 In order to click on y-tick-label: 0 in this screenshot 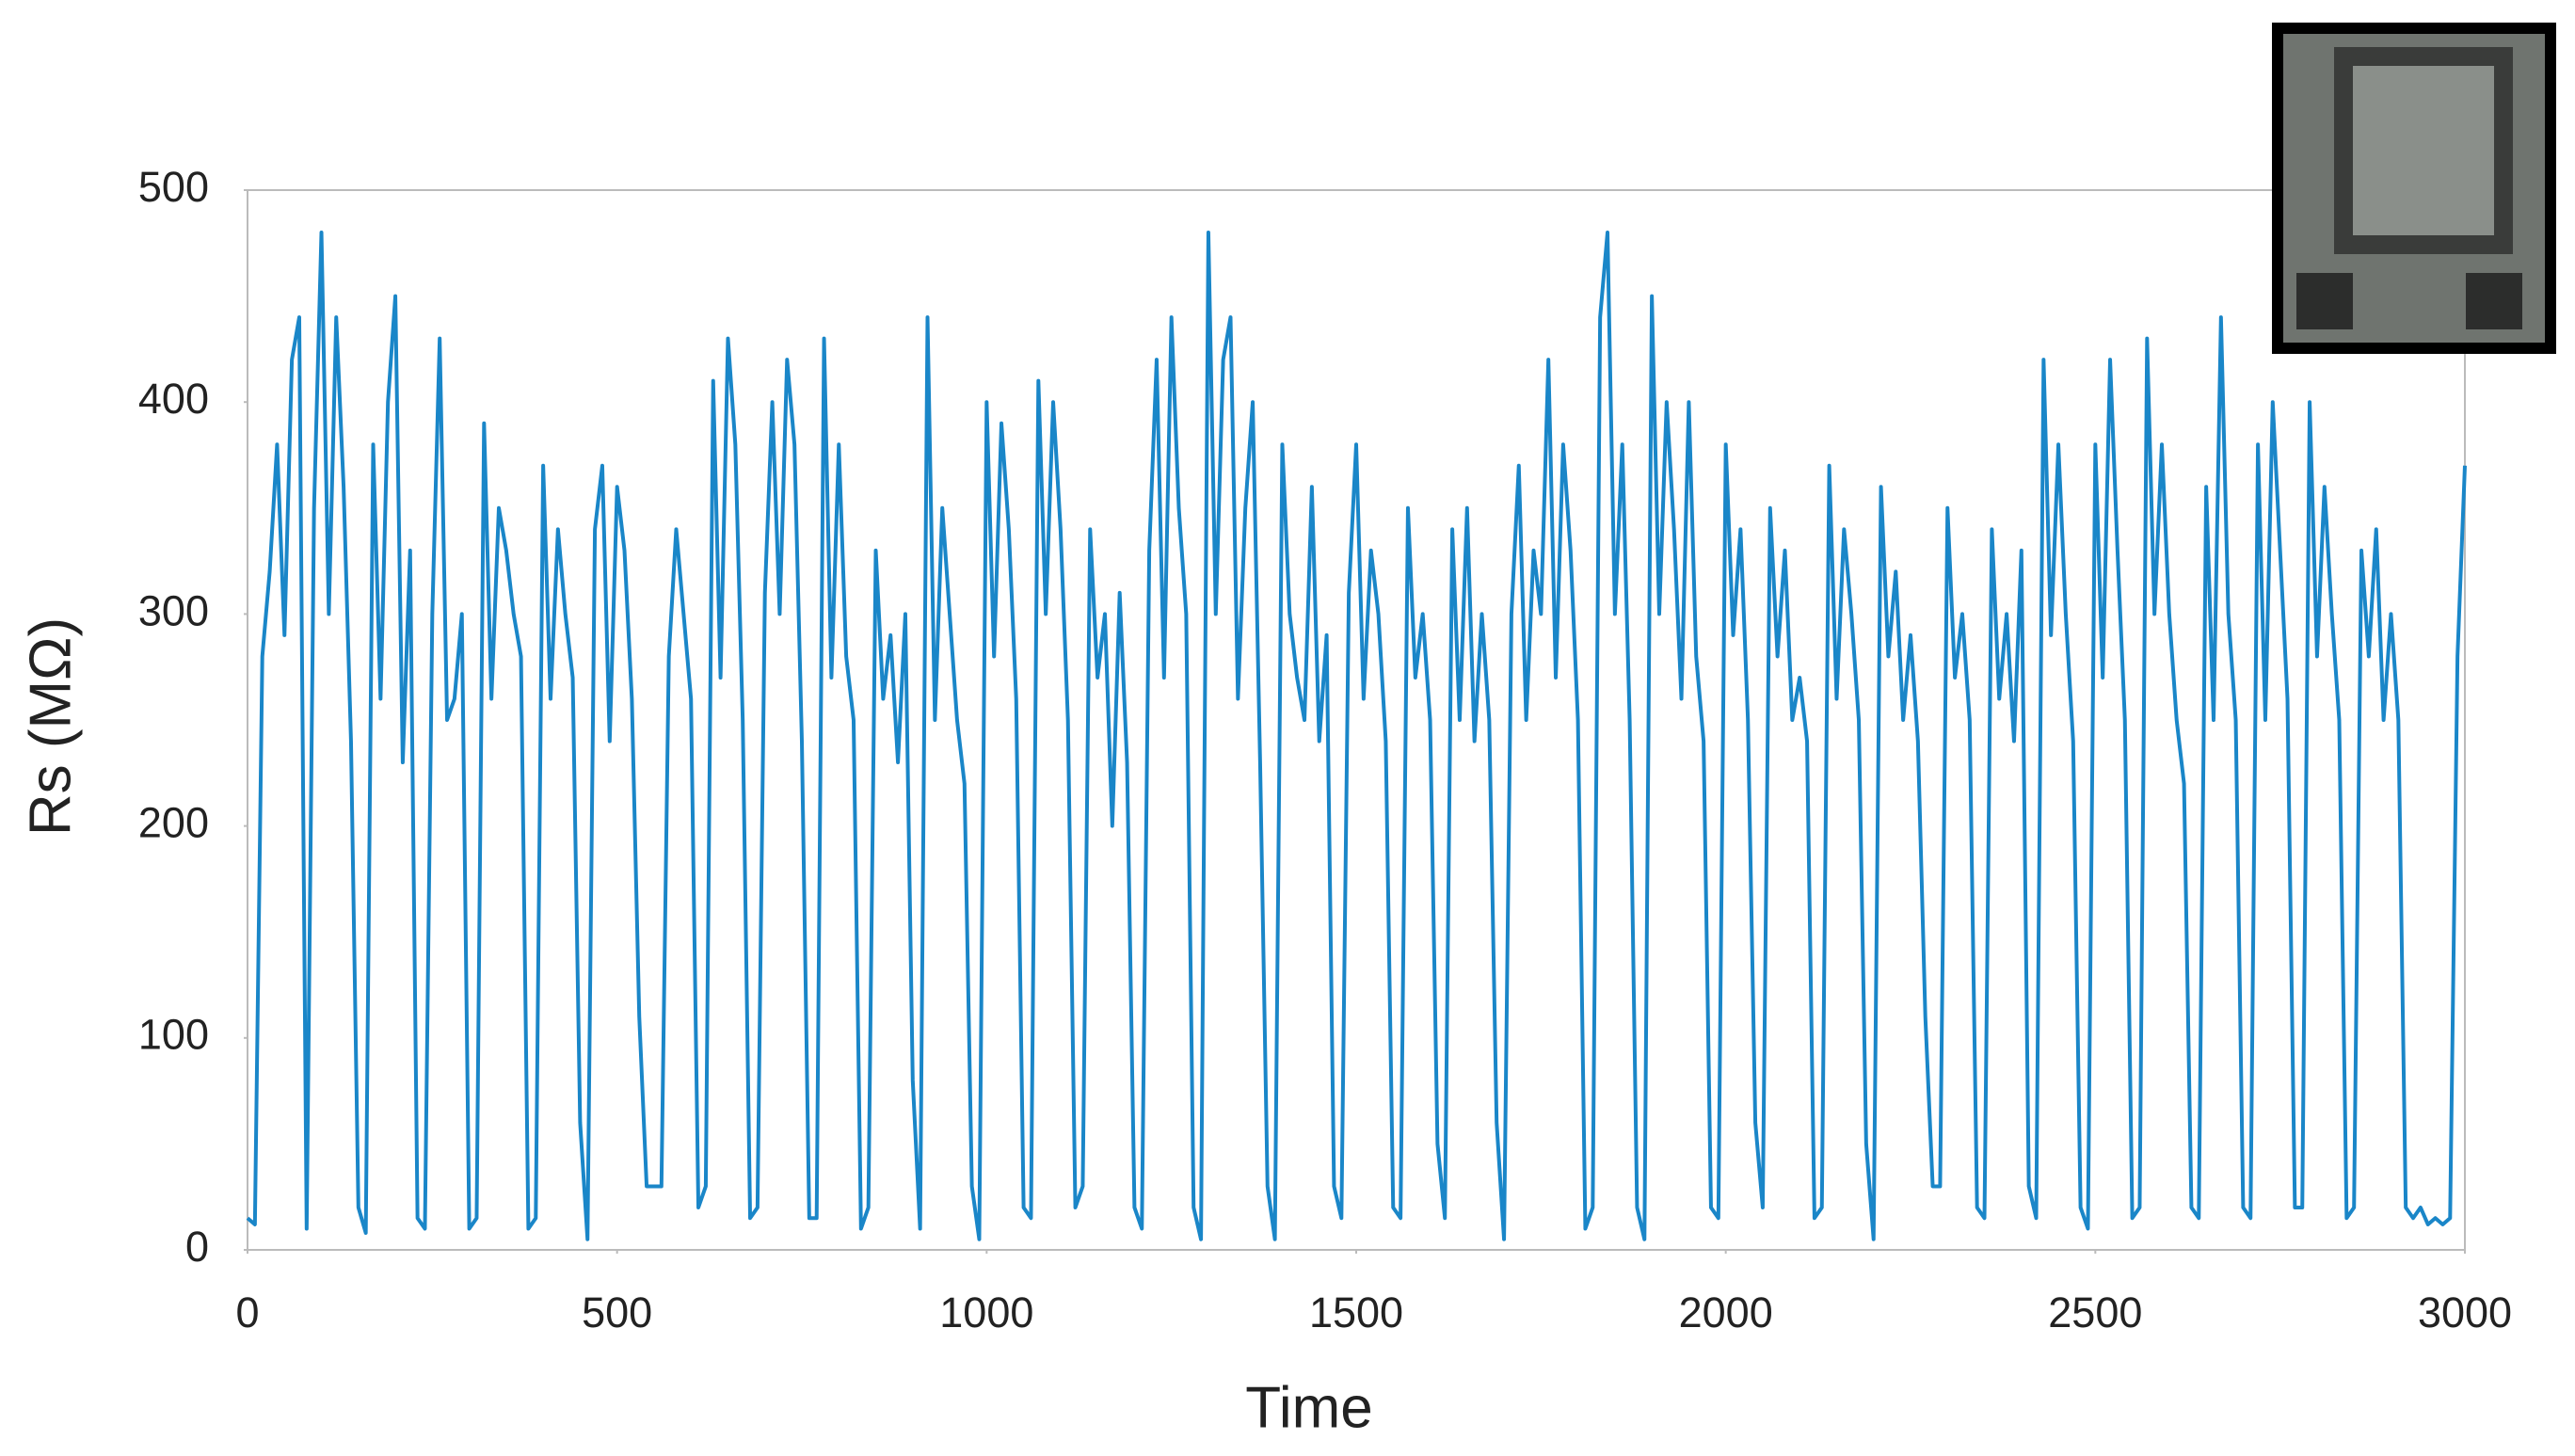, I will do `click(197, 1247)`.